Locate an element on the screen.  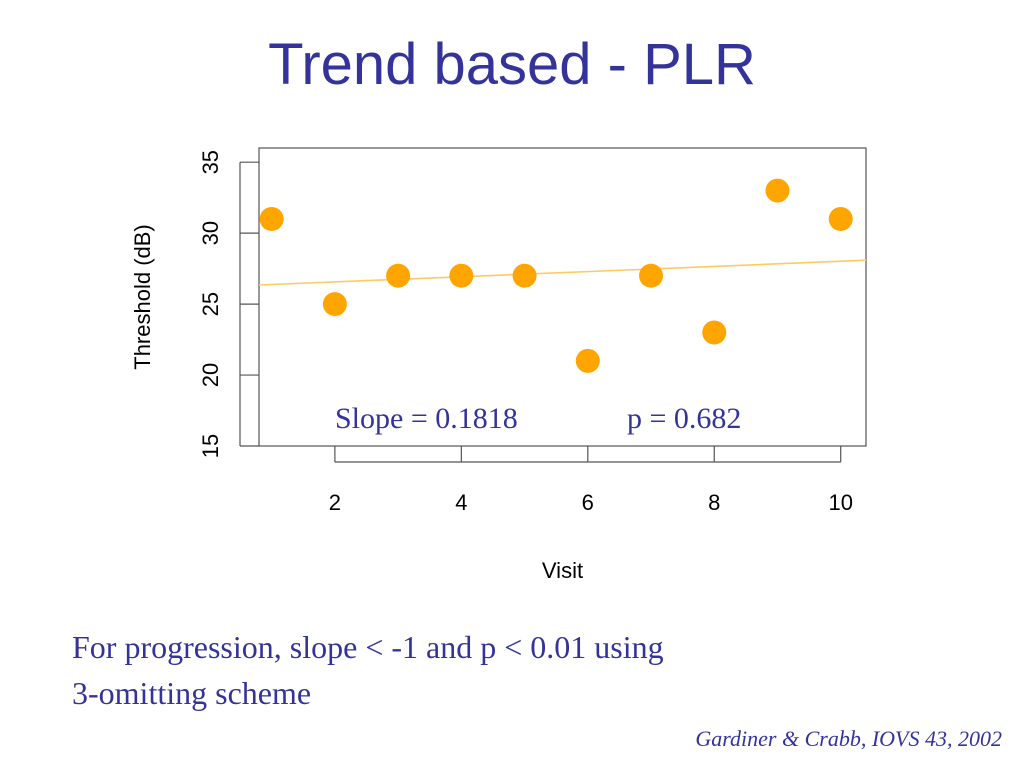
x-tick-label: 8 is located at coordinates (714, 502).